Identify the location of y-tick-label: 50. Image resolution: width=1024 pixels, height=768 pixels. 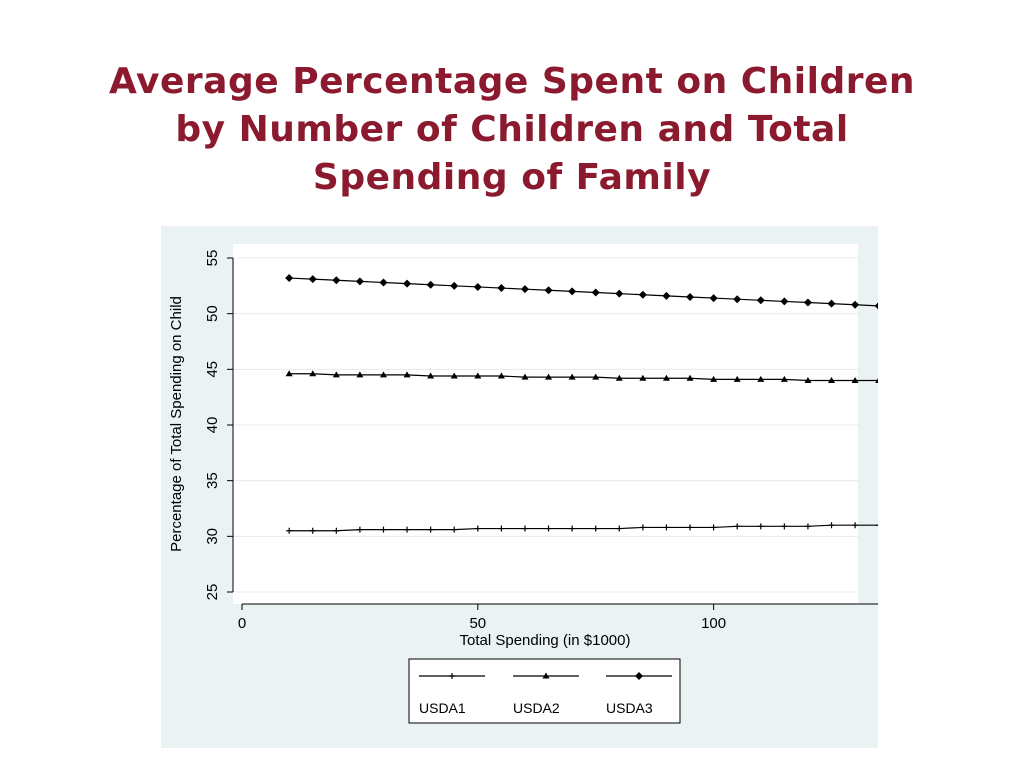
(212, 313).